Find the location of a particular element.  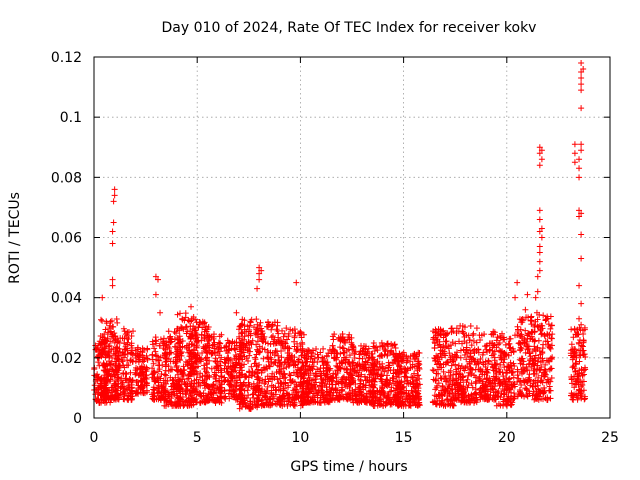

x-tick-label: 5 is located at coordinates (197, 438).